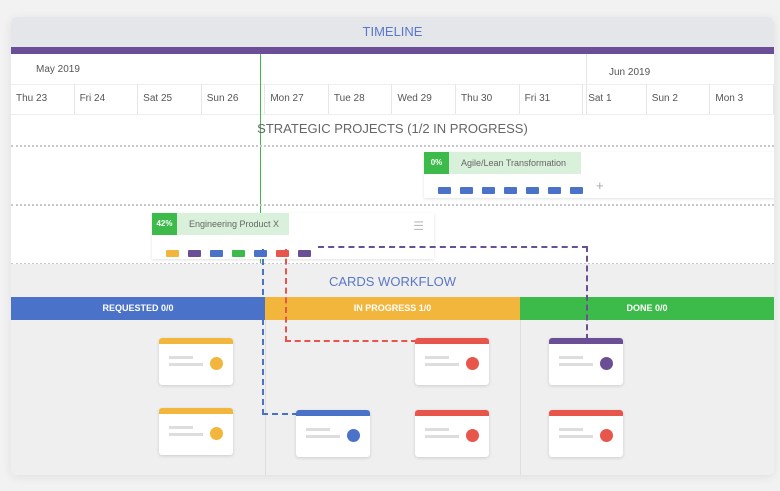 Image resolution: width=780 pixels, height=491 pixels. What do you see at coordinates (43, 99) in the screenshot?
I see `day-header: Thu 23` at bounding box center [43, 99].